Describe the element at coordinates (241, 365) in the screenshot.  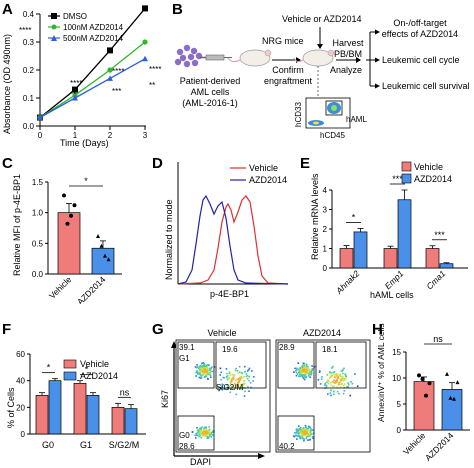
I see `gate-sg2m` at that location.